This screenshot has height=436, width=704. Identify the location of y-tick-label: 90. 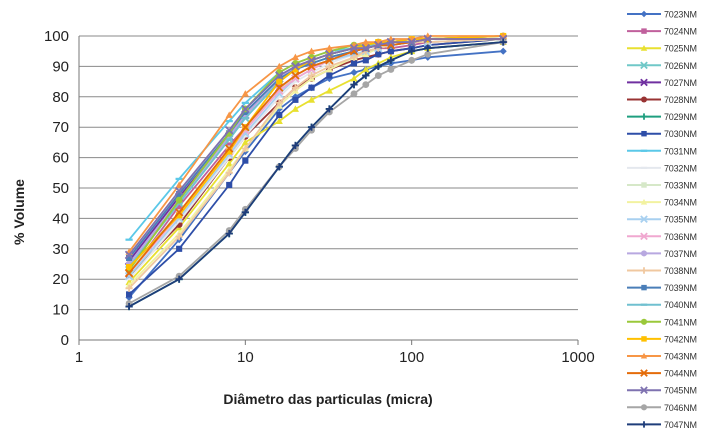
(60, 66).